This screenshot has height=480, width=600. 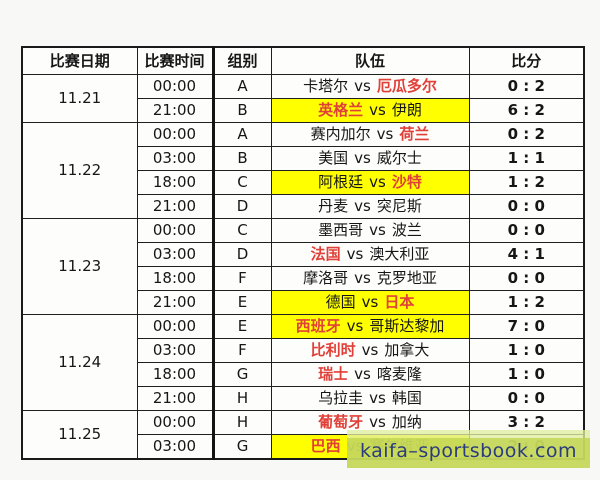 I want to click on match-row: 03:00 B 美国 vs 威尔士 1 : 1, so click(x=303, y=158).